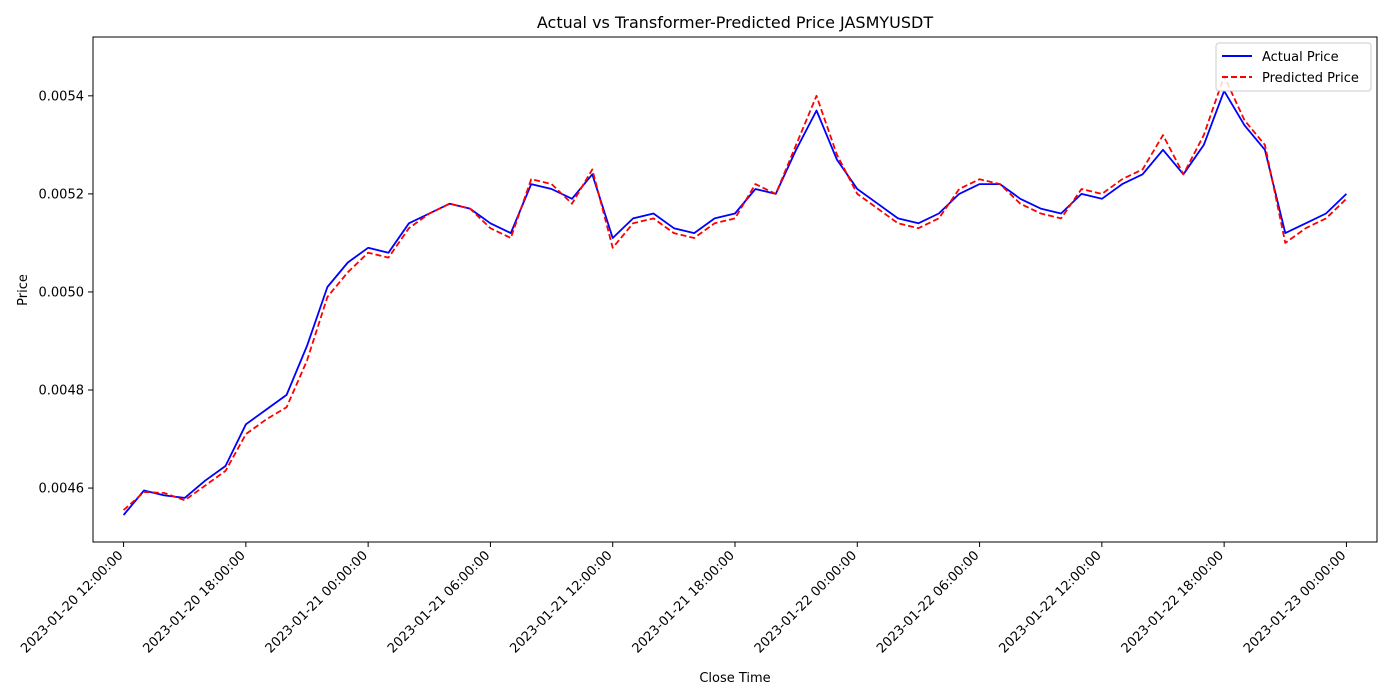  What do you see at coordinates (806, 602) in the screenshot?
I see `x-tick-label: 2023-01-22 00:00:00` at bounding box center [806, 602].